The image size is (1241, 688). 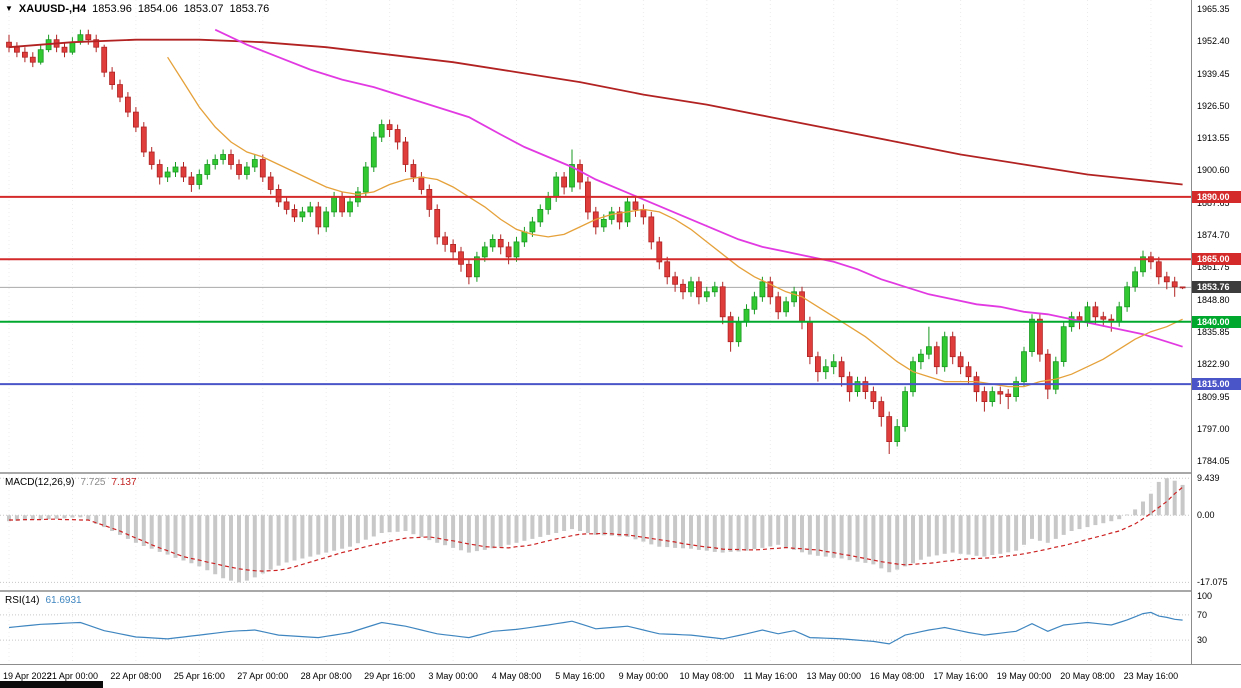 I want to click on grid-layer, so click(x=595, y=627).